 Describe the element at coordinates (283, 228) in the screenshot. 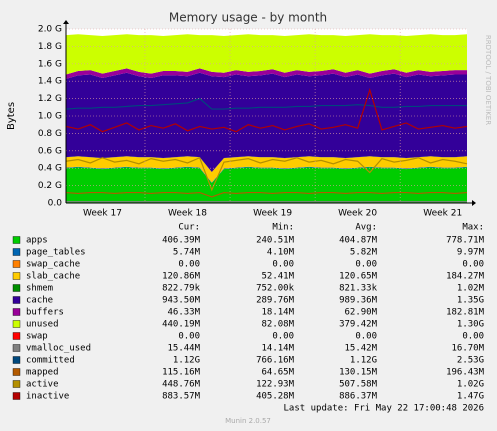

I see `legend-column-header: Min:` at that location.